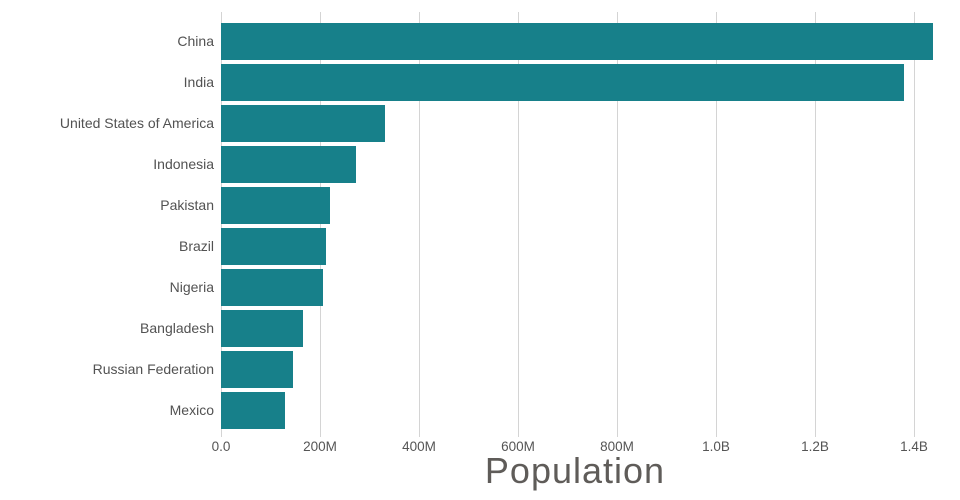 The width and height of the screenshot is (960, 500). What do you see at coordinates (196, 246) in the screenshot?
I see `category-label: Brazil` at bounding box center [196, 246].